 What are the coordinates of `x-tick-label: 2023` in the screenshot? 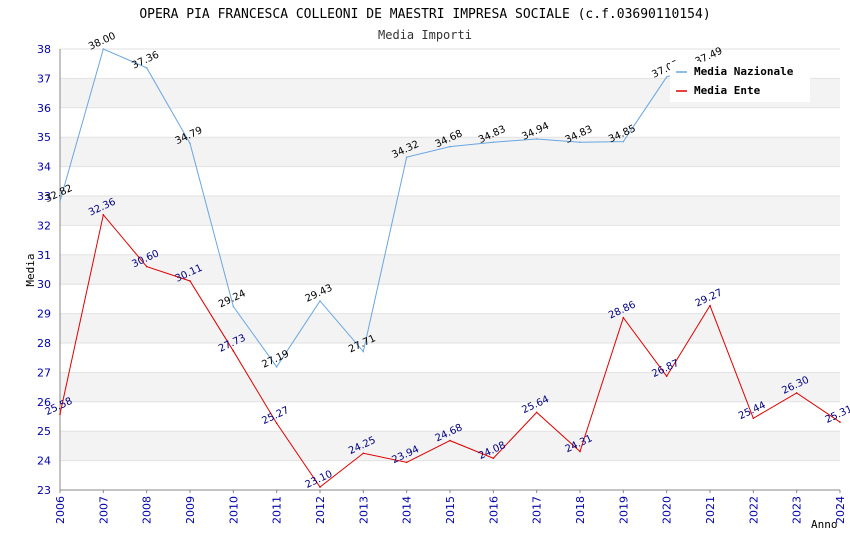 It's located at (797, 510).